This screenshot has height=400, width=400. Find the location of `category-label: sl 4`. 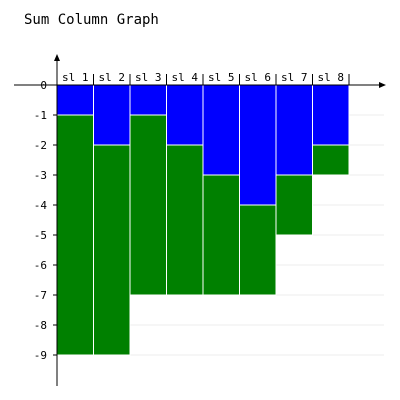

category-label: sl 4 is located at coordinates (185, 77).